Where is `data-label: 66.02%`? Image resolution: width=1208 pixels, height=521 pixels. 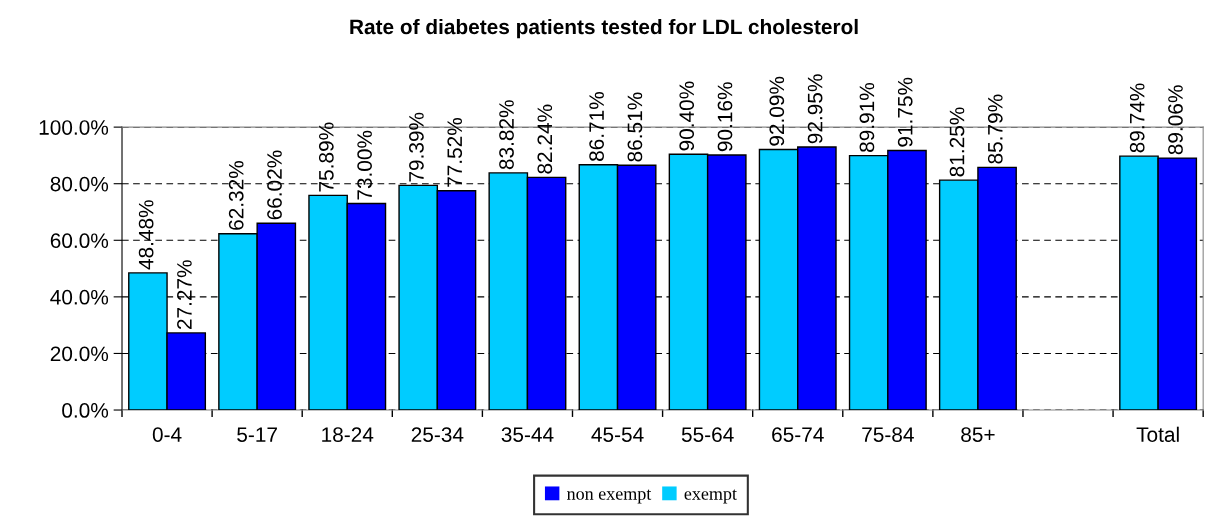
data-label: 66.02% is located at coordinates (274, 185).